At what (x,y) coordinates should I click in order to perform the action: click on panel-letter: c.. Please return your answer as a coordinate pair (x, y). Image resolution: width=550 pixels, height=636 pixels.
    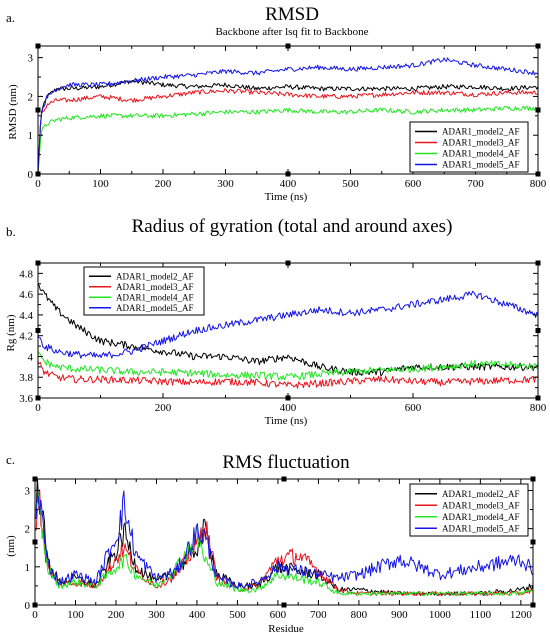
    Looking at the image, I should click on (10, 459).